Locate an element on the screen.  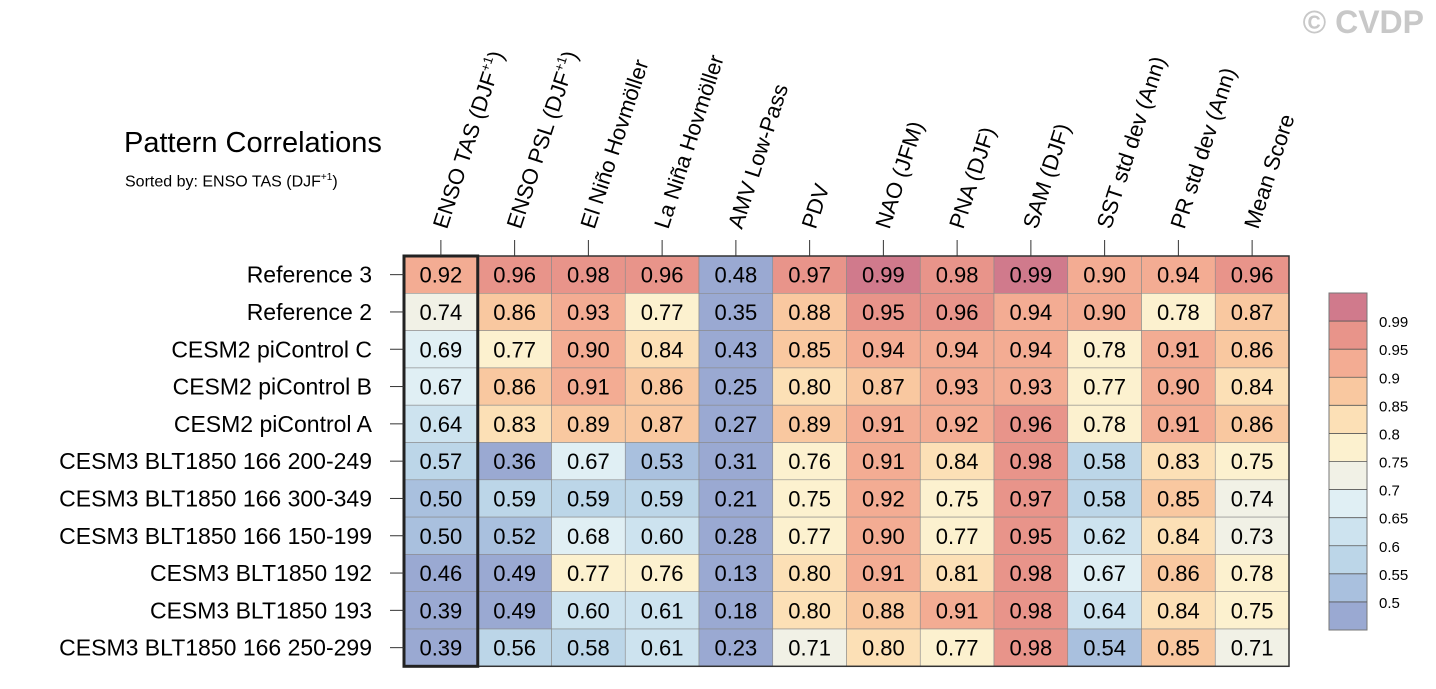
cell-value: 0.27 is located at coordinates (735, 424).